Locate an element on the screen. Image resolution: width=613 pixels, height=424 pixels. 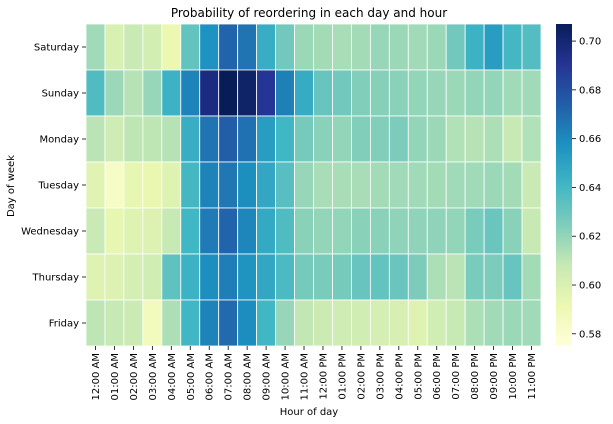
x-tick-label: 02:00 PM is located at coordinates (361, 376).